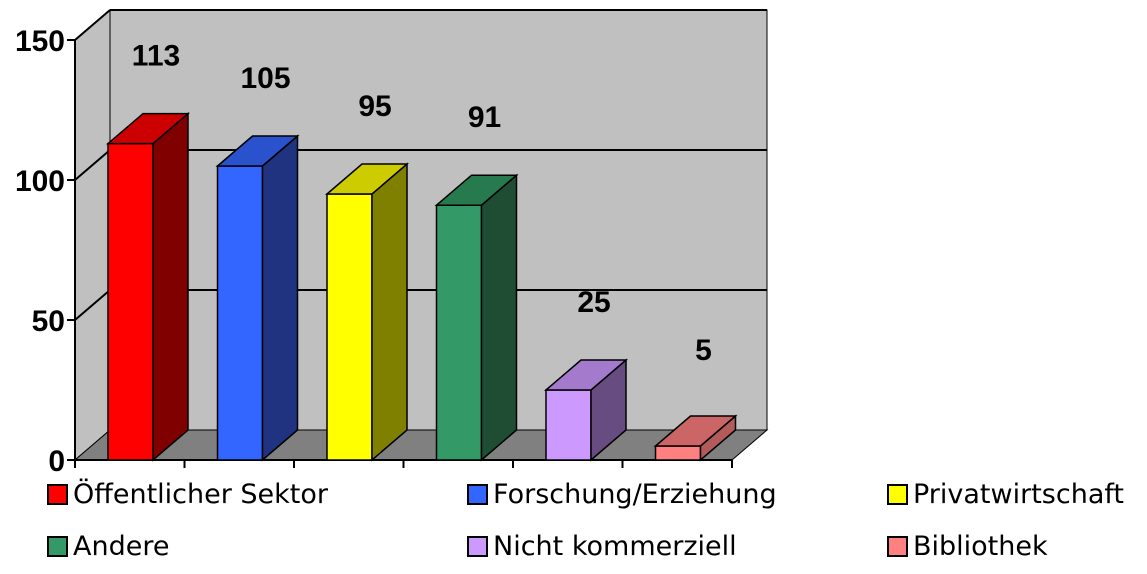 The height and width of the screenshot is (574, 1147). Describe the element at coordinates (40, 181) in the screenshot. I see `y-tick-label: 100` at that location.